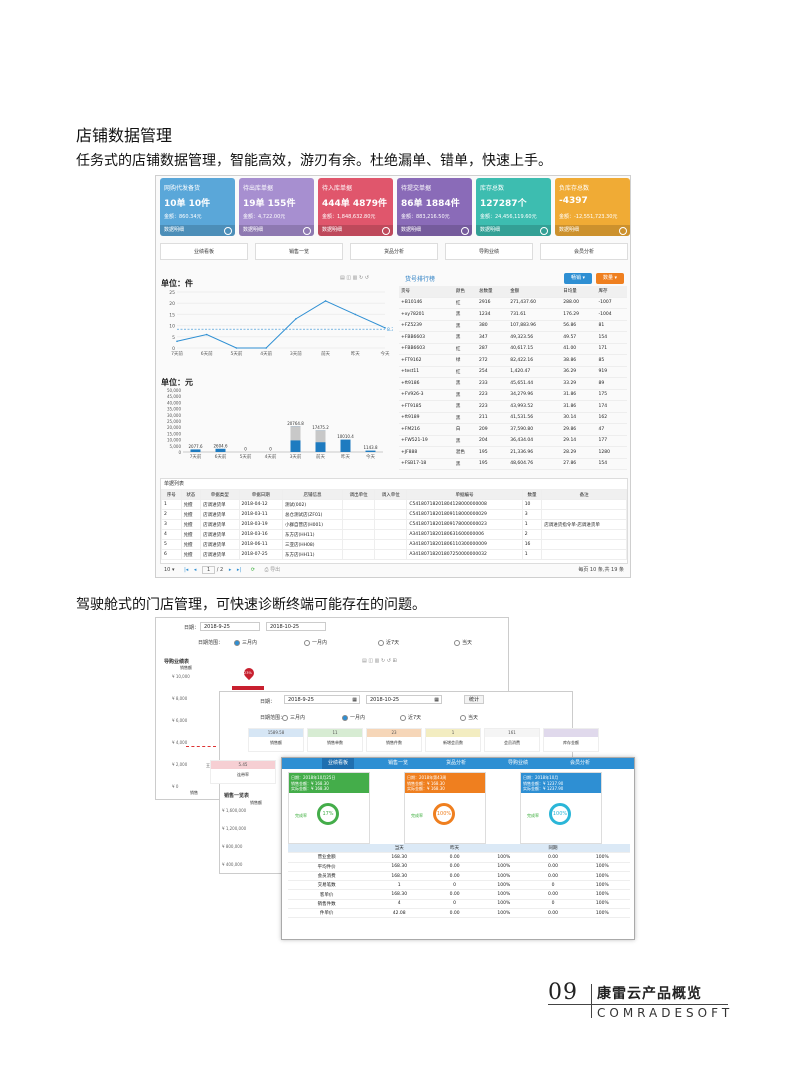 The width and height of the screenshot is (789, 1071). I want to click on kpi-tile: 库存金额, so click(571, 740).